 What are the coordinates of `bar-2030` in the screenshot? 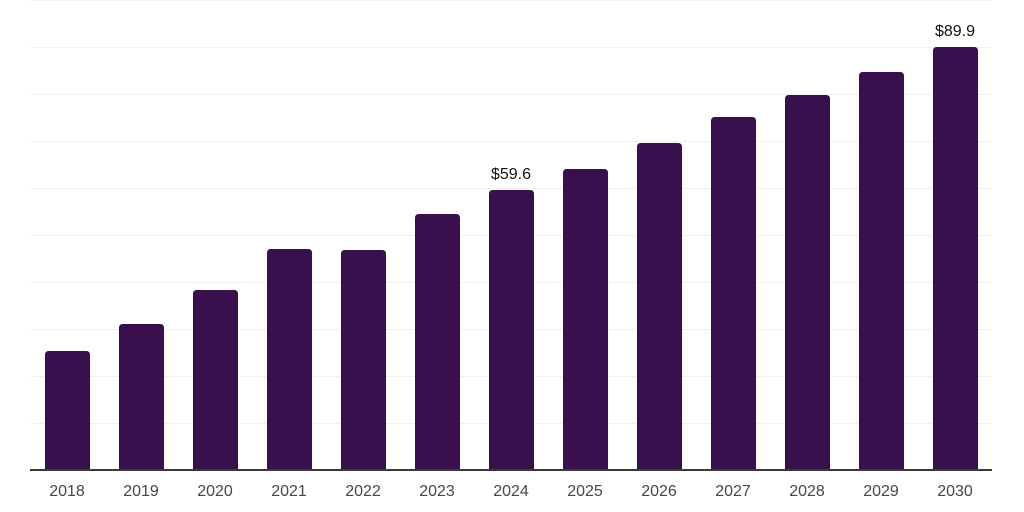 It's located at (955, 258).